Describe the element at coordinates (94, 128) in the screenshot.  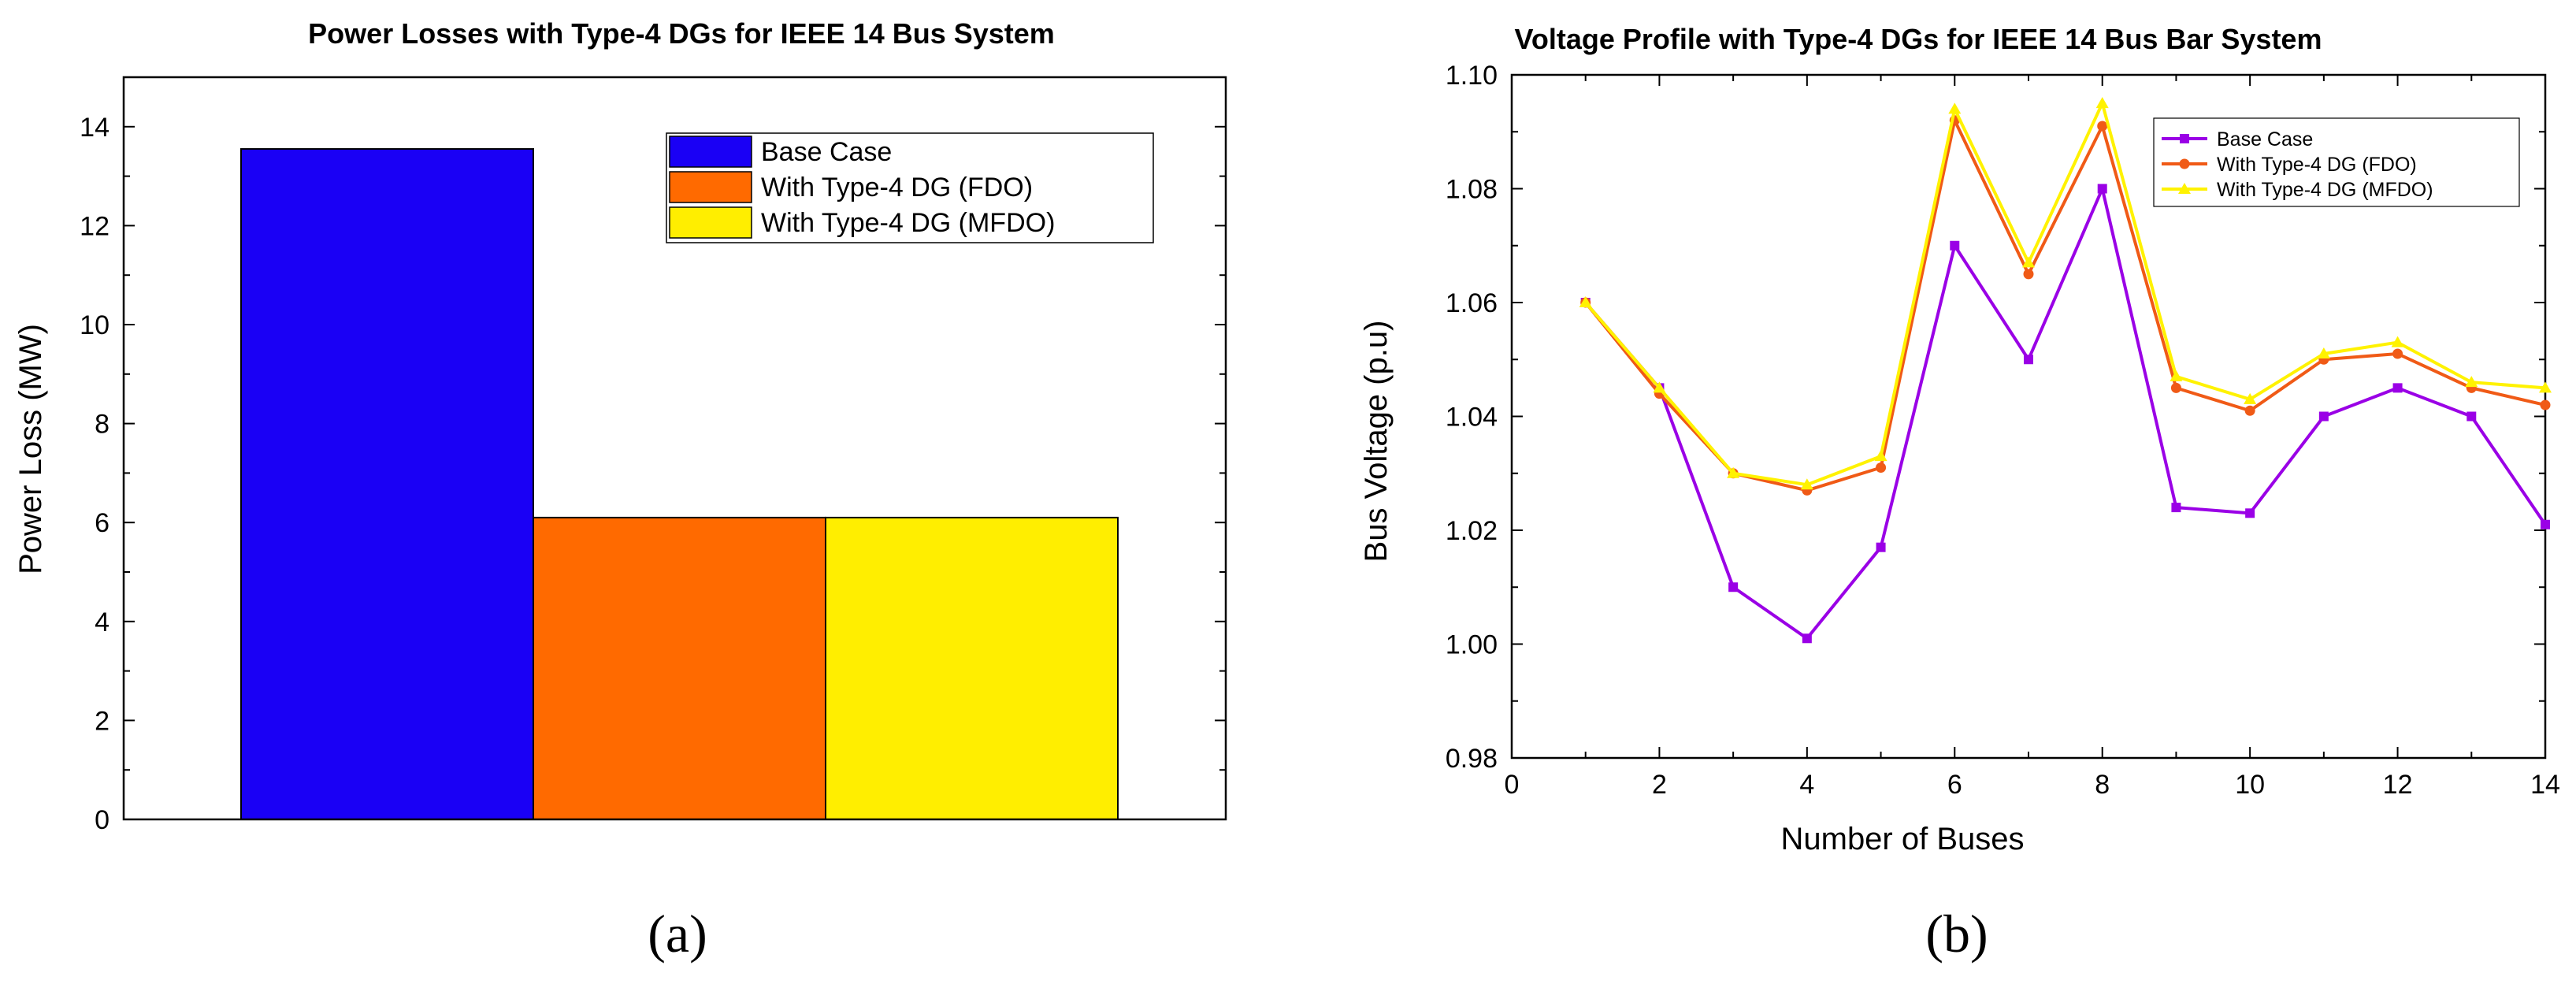
I see `chart-a-ytick-label: 14` at that location.